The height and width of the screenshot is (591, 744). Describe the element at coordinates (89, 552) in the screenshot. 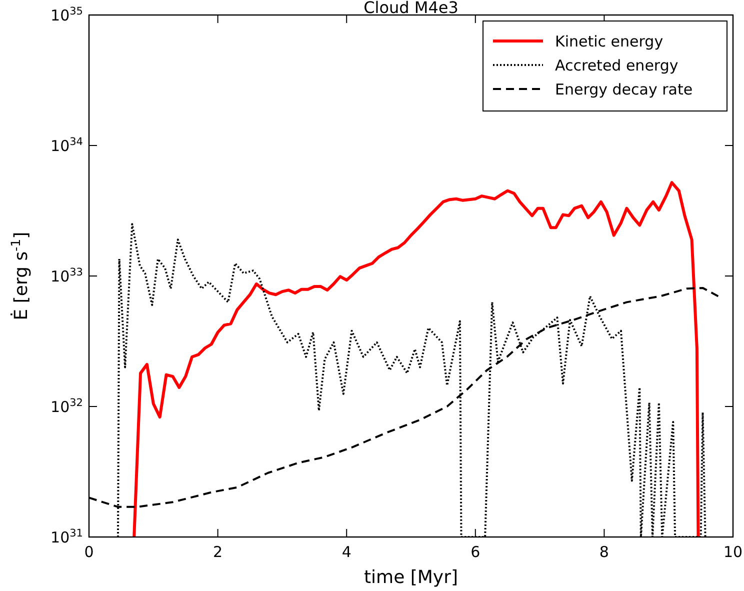

I see `x-tick-label: 0` at that location.